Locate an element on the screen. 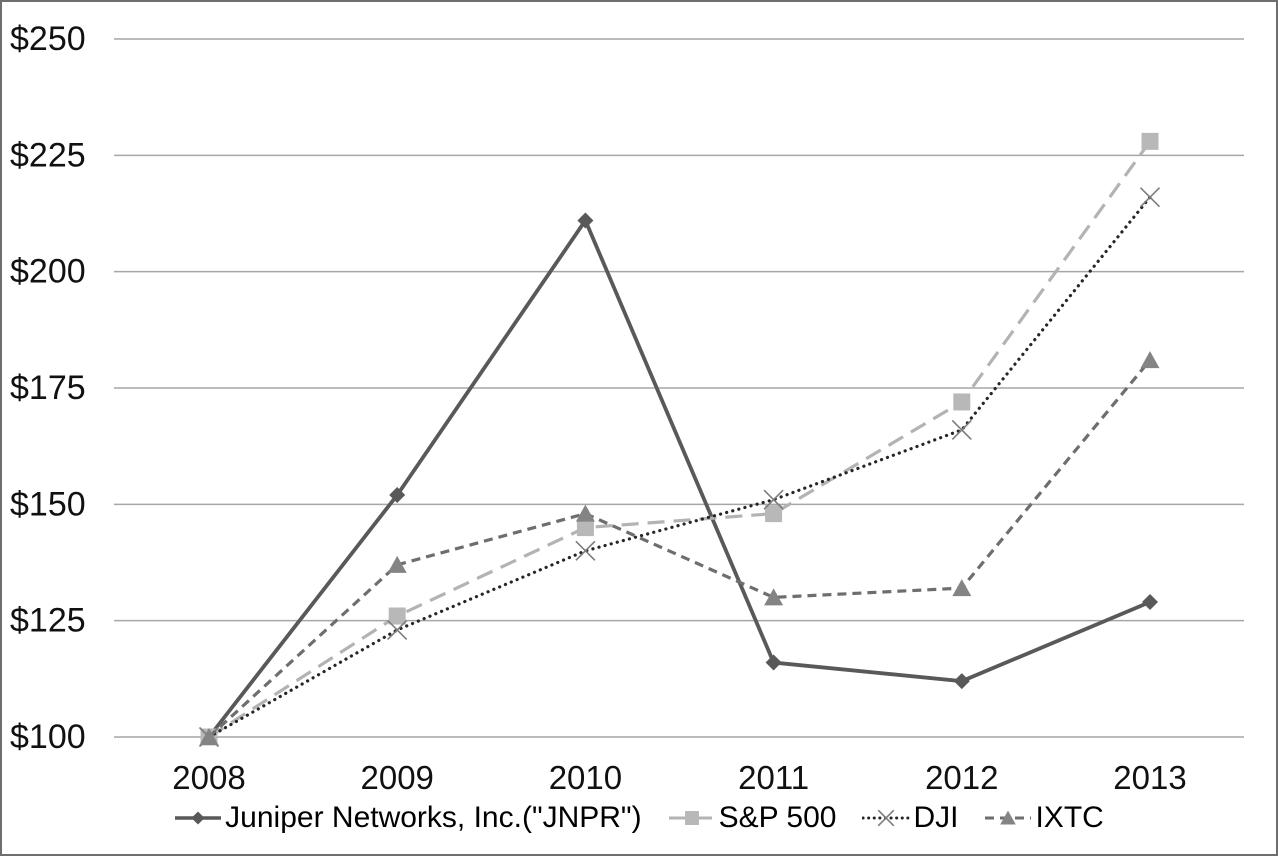  y-tick-label: $225 is located at coordinates (48, 155).